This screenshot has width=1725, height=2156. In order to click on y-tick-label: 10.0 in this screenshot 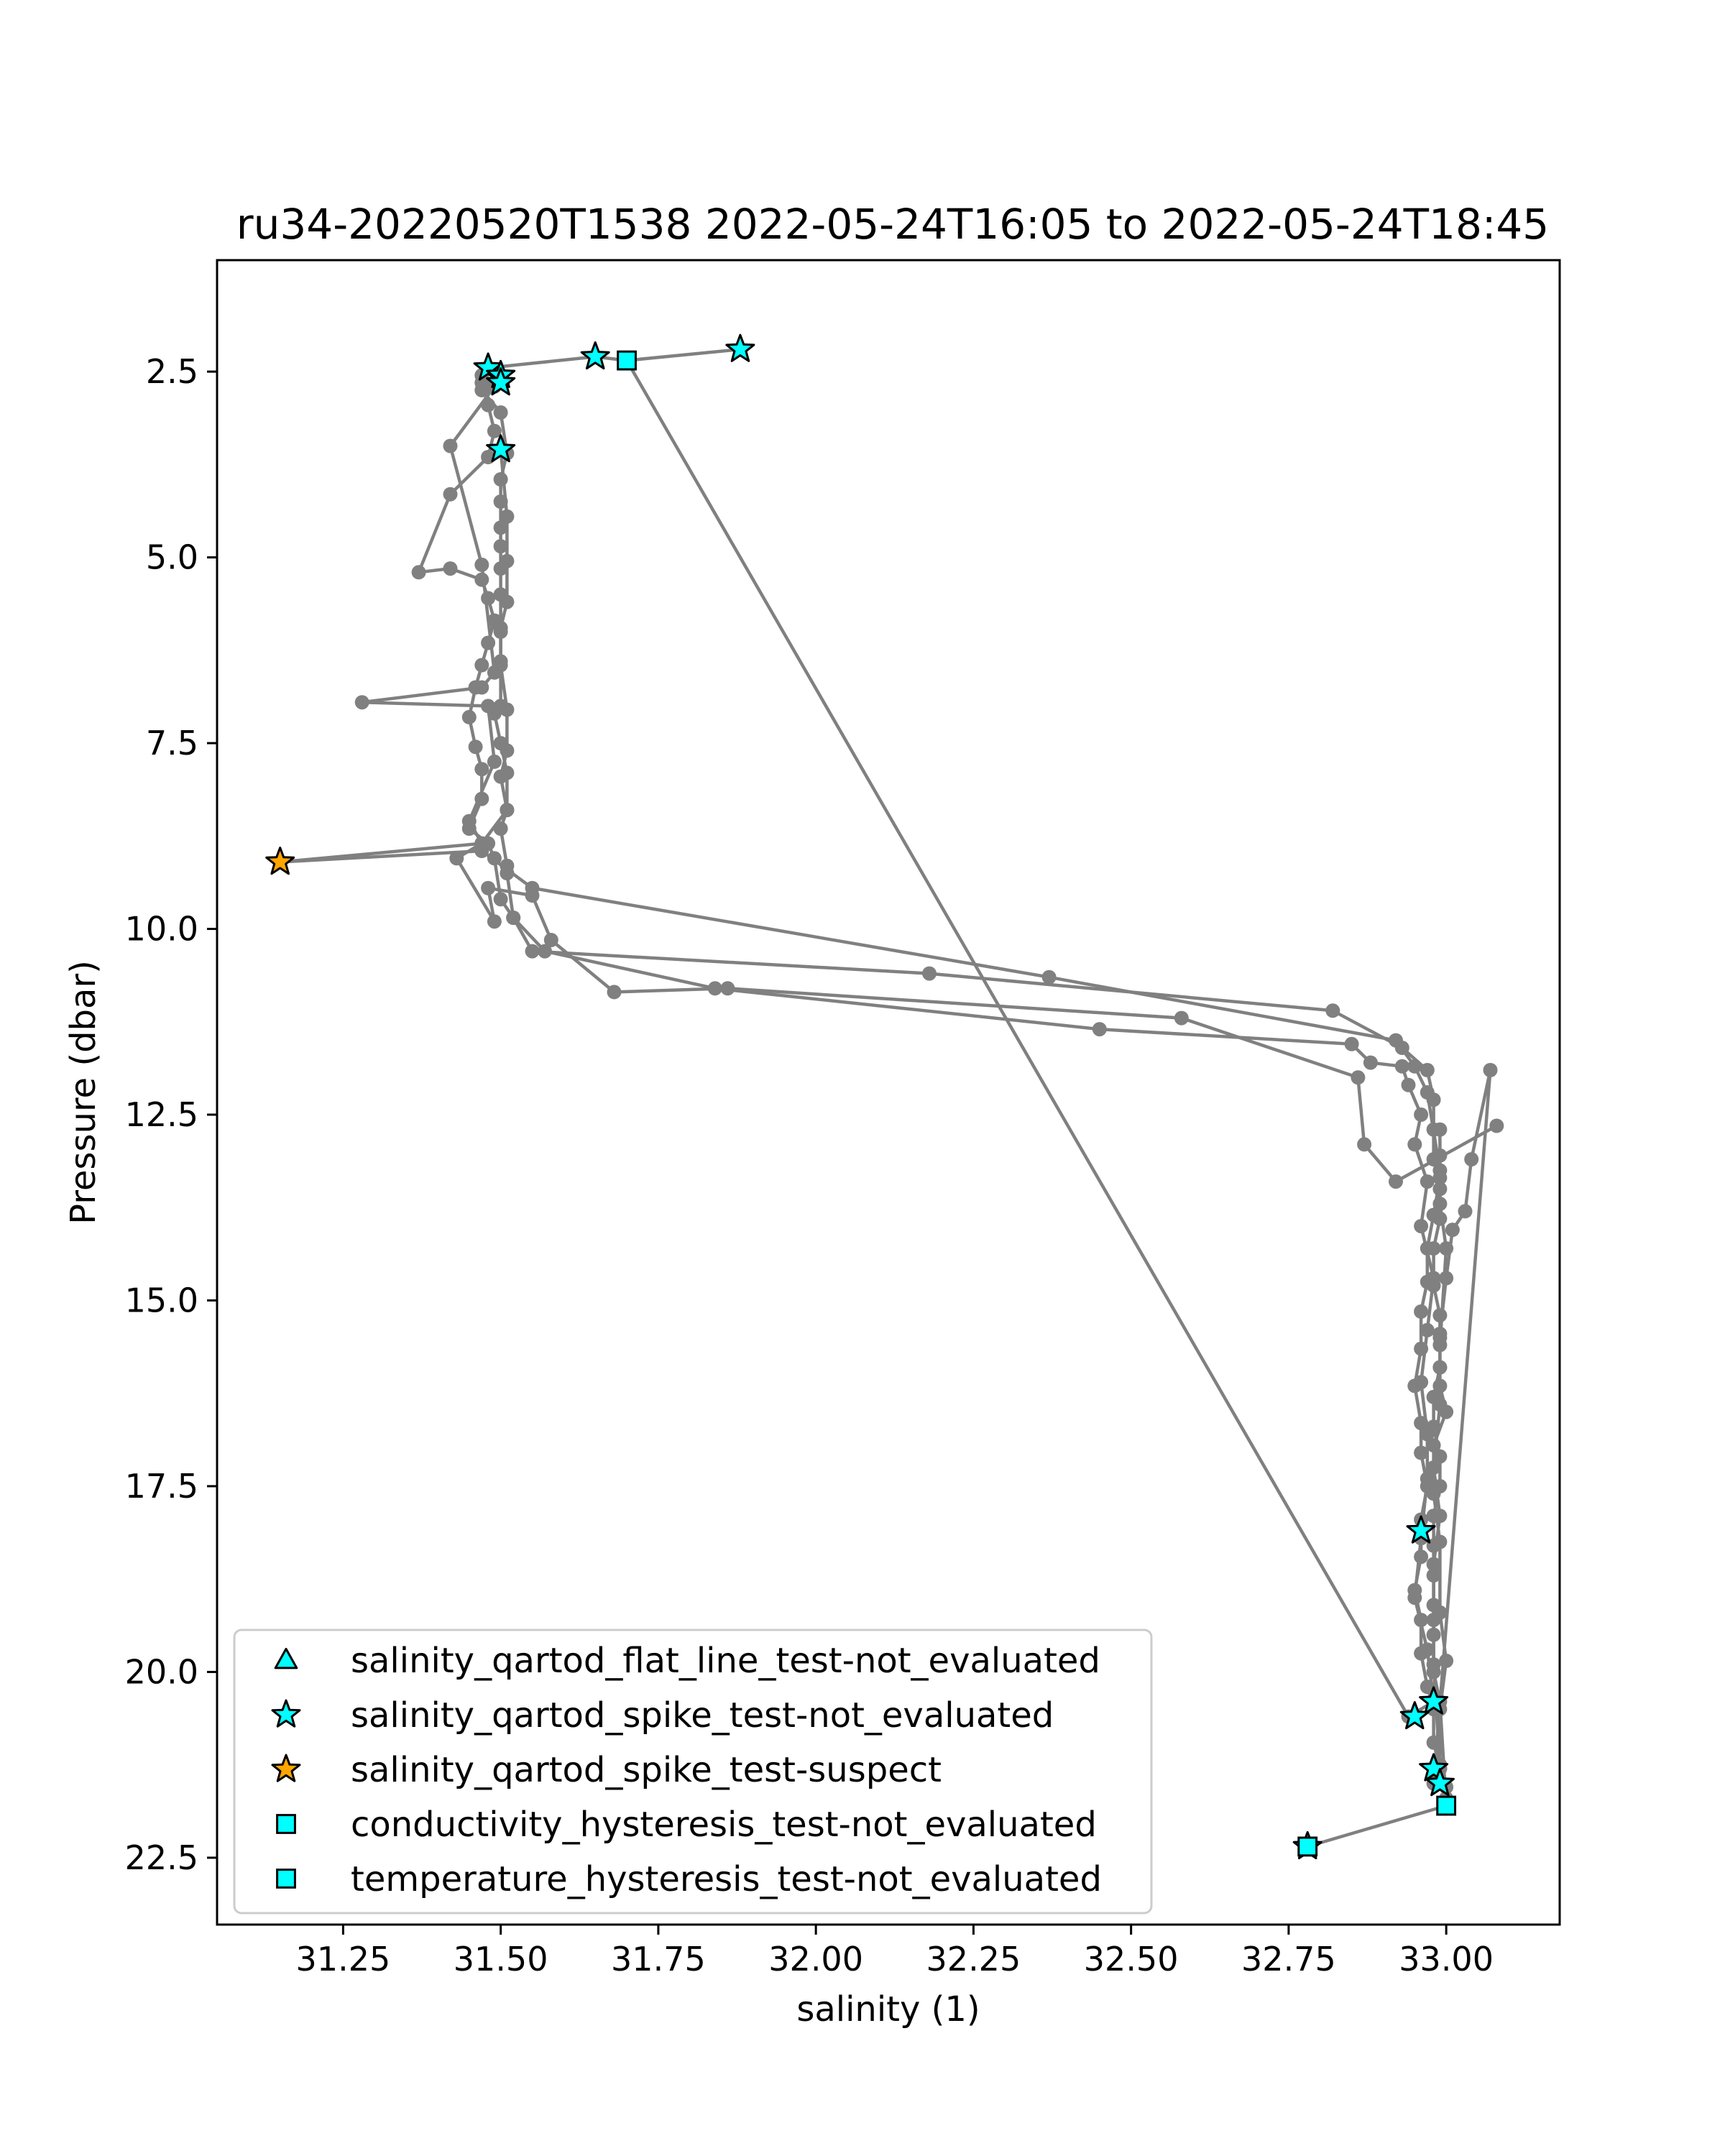, I will do `click(161, 930)`.